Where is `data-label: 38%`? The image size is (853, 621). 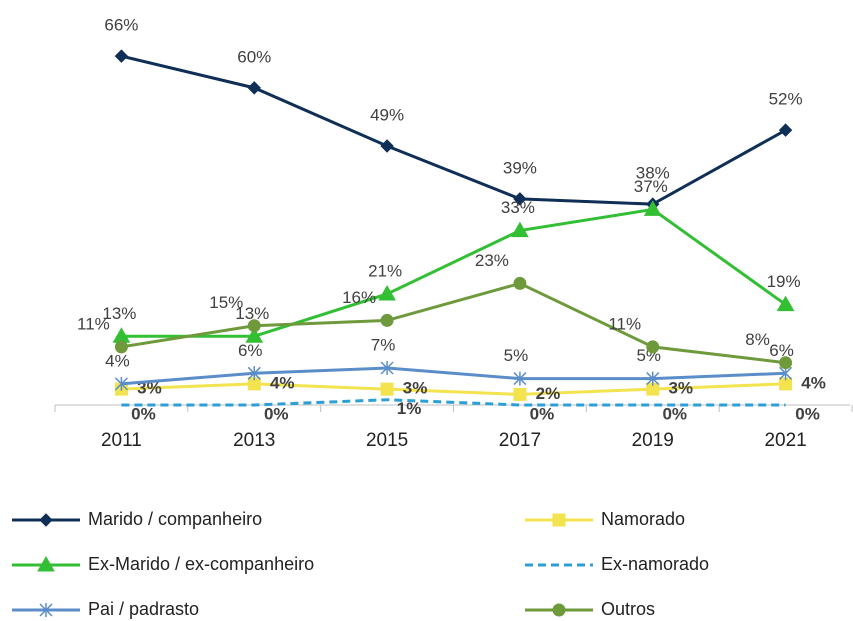 data-label: 38% is located at coordinates (653, 173).